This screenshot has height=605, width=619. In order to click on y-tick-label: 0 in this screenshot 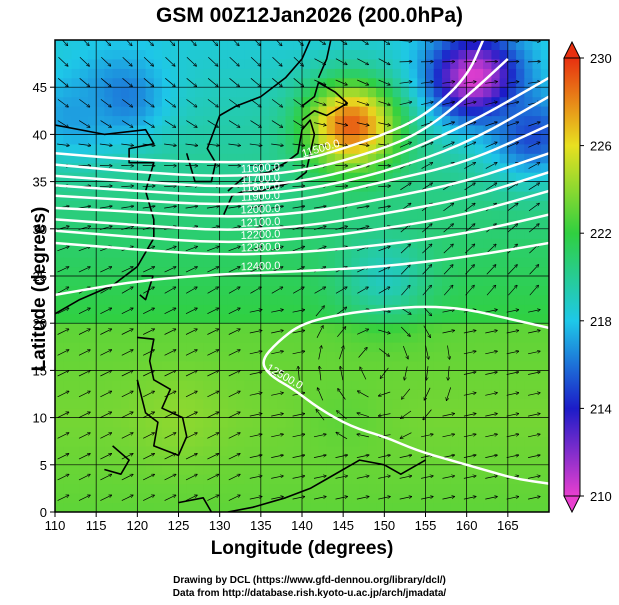, I will do `click(43, 512)`.